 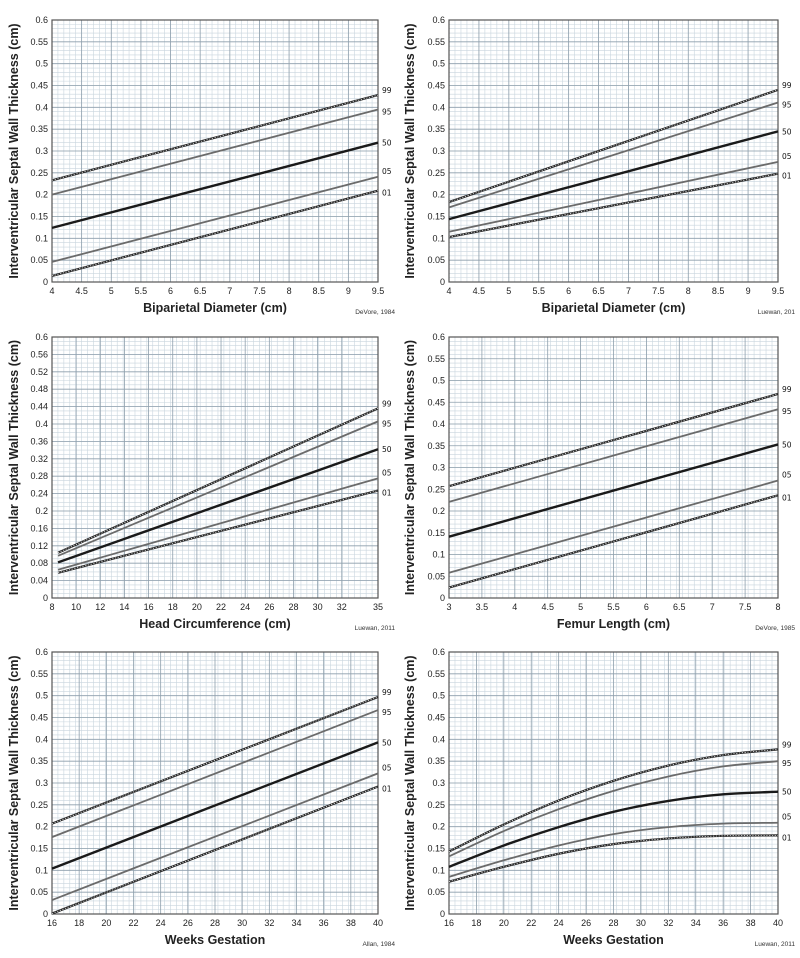 What do you see at coordinates (479, 291) in the screenshot?
I see `x-tick-label: 4.5` at bounding box center [479, 291].